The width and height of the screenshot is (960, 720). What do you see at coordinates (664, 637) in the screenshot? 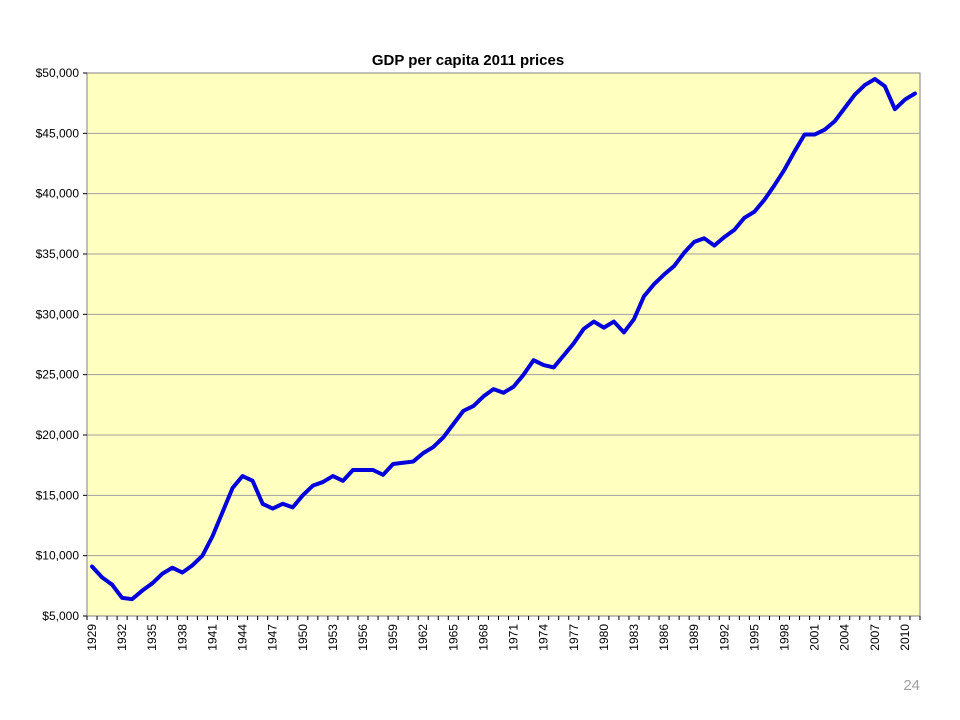
I see `x-tick-label: 1986` at bounding box center [664, 637].